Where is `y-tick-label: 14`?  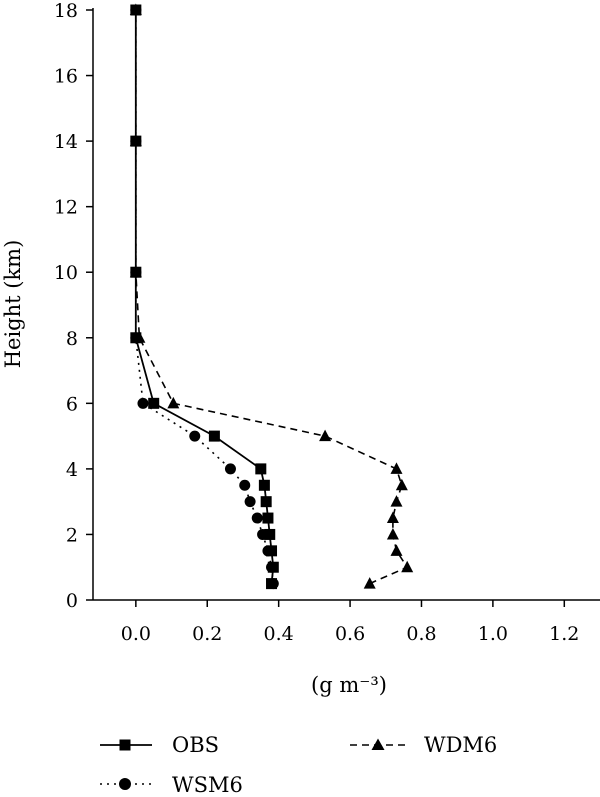 y-tick-label: 14 is located at coordinates (66, 142).